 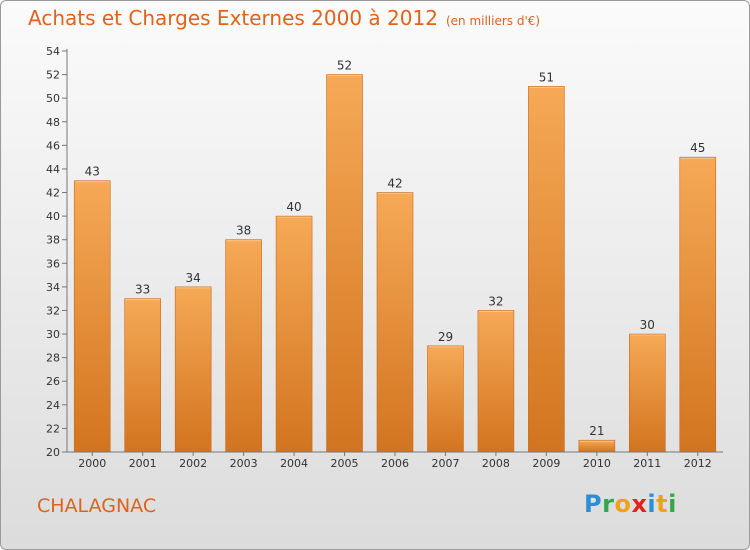 I want to click on value-label: 52, so click(x=344, y=66).